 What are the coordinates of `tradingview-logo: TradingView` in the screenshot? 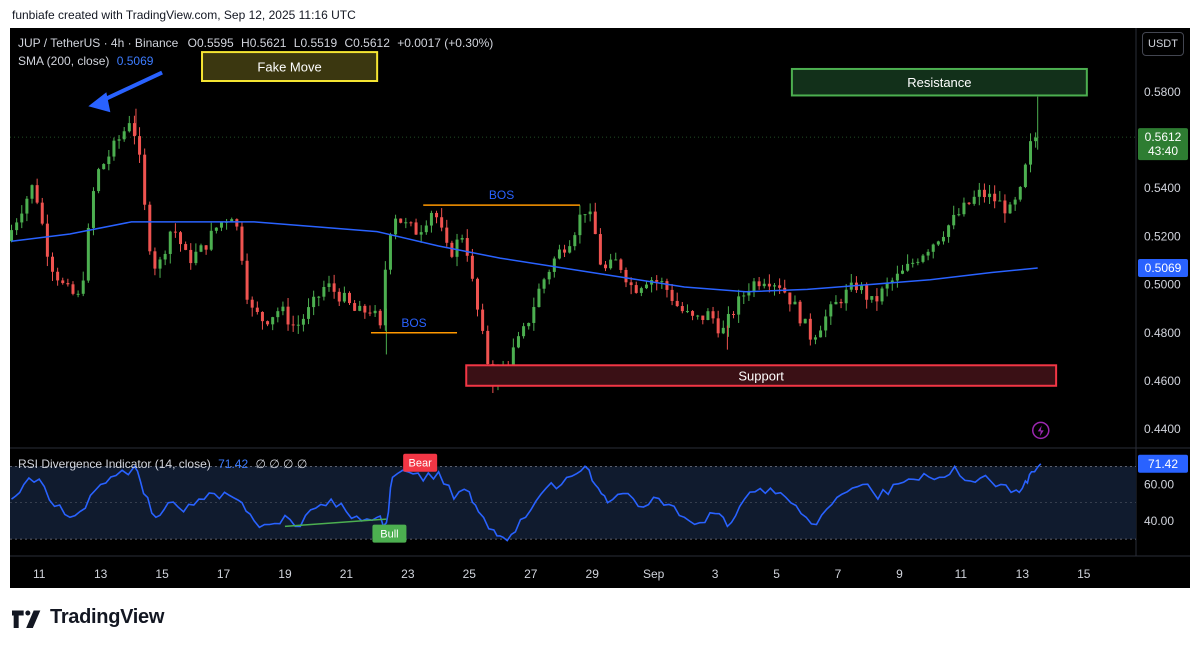 It's located at (88, 617).